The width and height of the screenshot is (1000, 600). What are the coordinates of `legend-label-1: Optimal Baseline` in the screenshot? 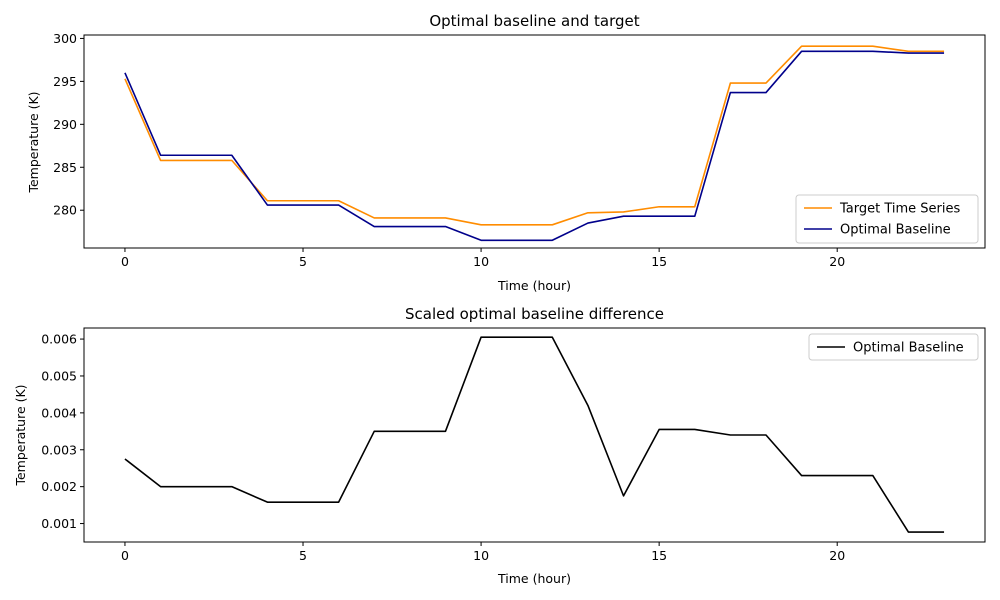 It's located at (908, 348).